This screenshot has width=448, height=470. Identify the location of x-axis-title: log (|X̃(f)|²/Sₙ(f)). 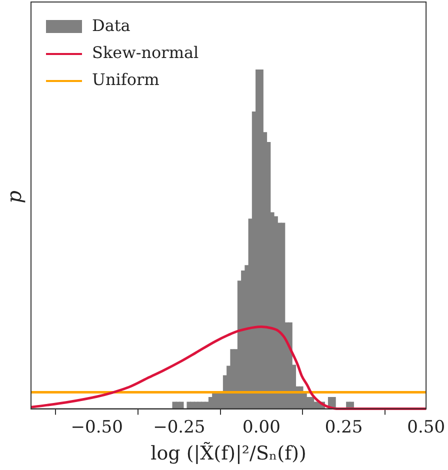
(228, 453).